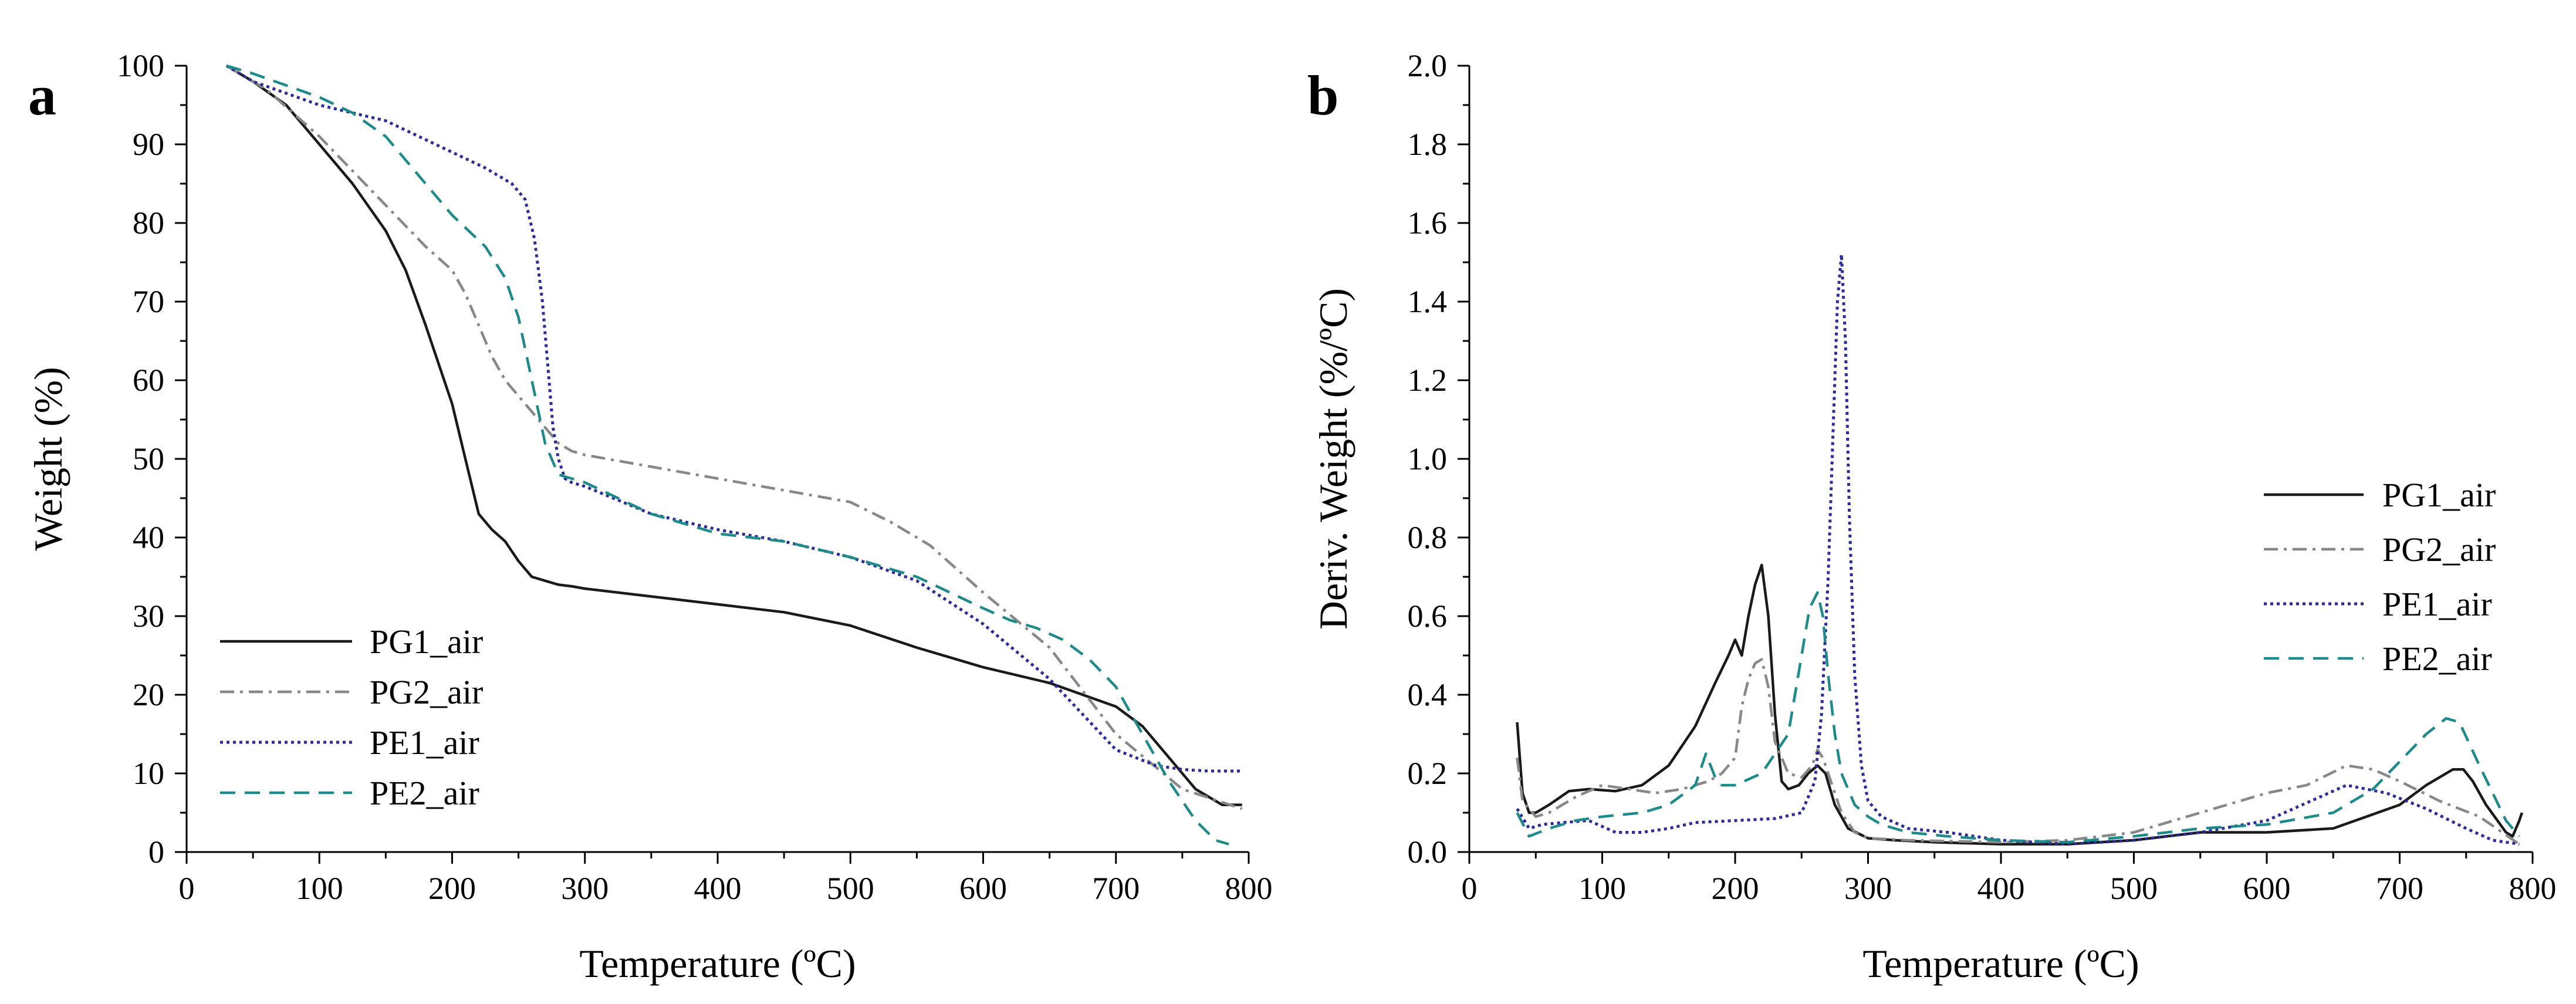 This screenshot has width=2576, height=1004. I want to click on panel-a-x-tick-label: 800, so click(1249, 888).